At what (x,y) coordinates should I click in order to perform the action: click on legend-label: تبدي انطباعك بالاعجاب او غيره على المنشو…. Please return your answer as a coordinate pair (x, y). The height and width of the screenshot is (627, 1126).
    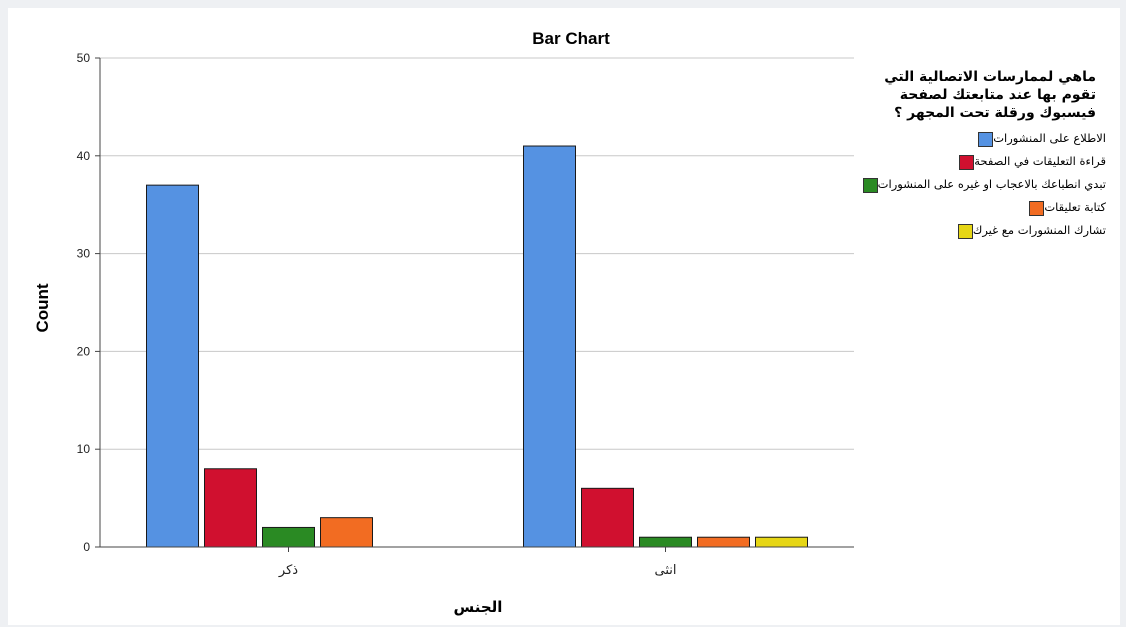
    Looking at the image, I should click on (991, 184).